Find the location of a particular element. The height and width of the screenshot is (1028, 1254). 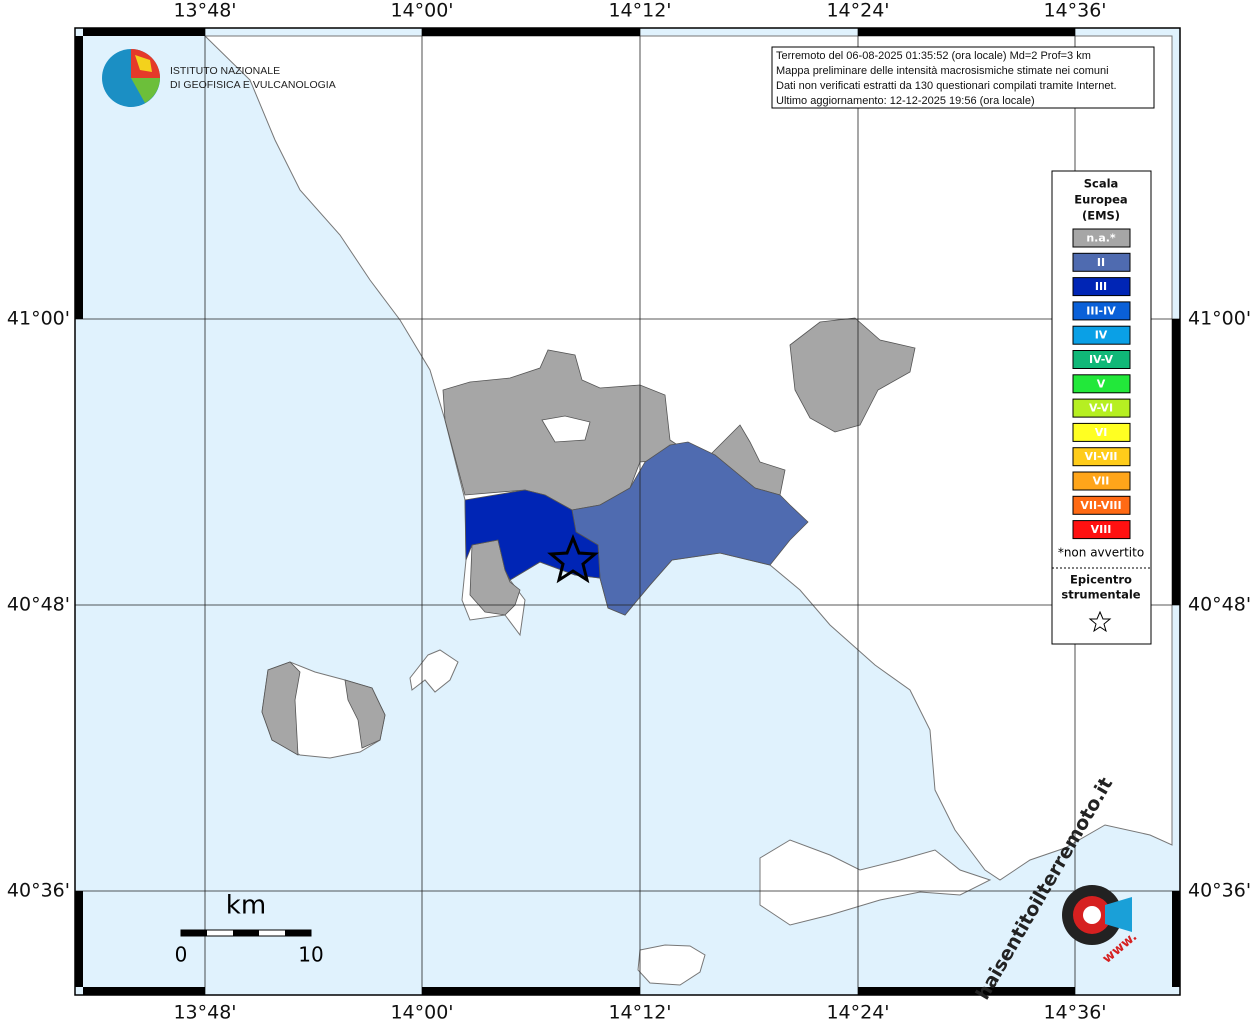

legend-label: VI is located at coordinates (1101, 432).